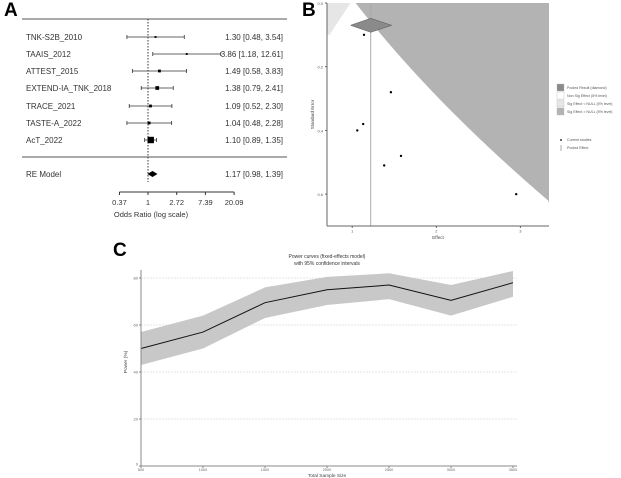 The image size is (621, 478). What do you see at coordinates (137, 464) in the screenshot?
I see `y-tick-label: 0` at bounding box center [137, 464].